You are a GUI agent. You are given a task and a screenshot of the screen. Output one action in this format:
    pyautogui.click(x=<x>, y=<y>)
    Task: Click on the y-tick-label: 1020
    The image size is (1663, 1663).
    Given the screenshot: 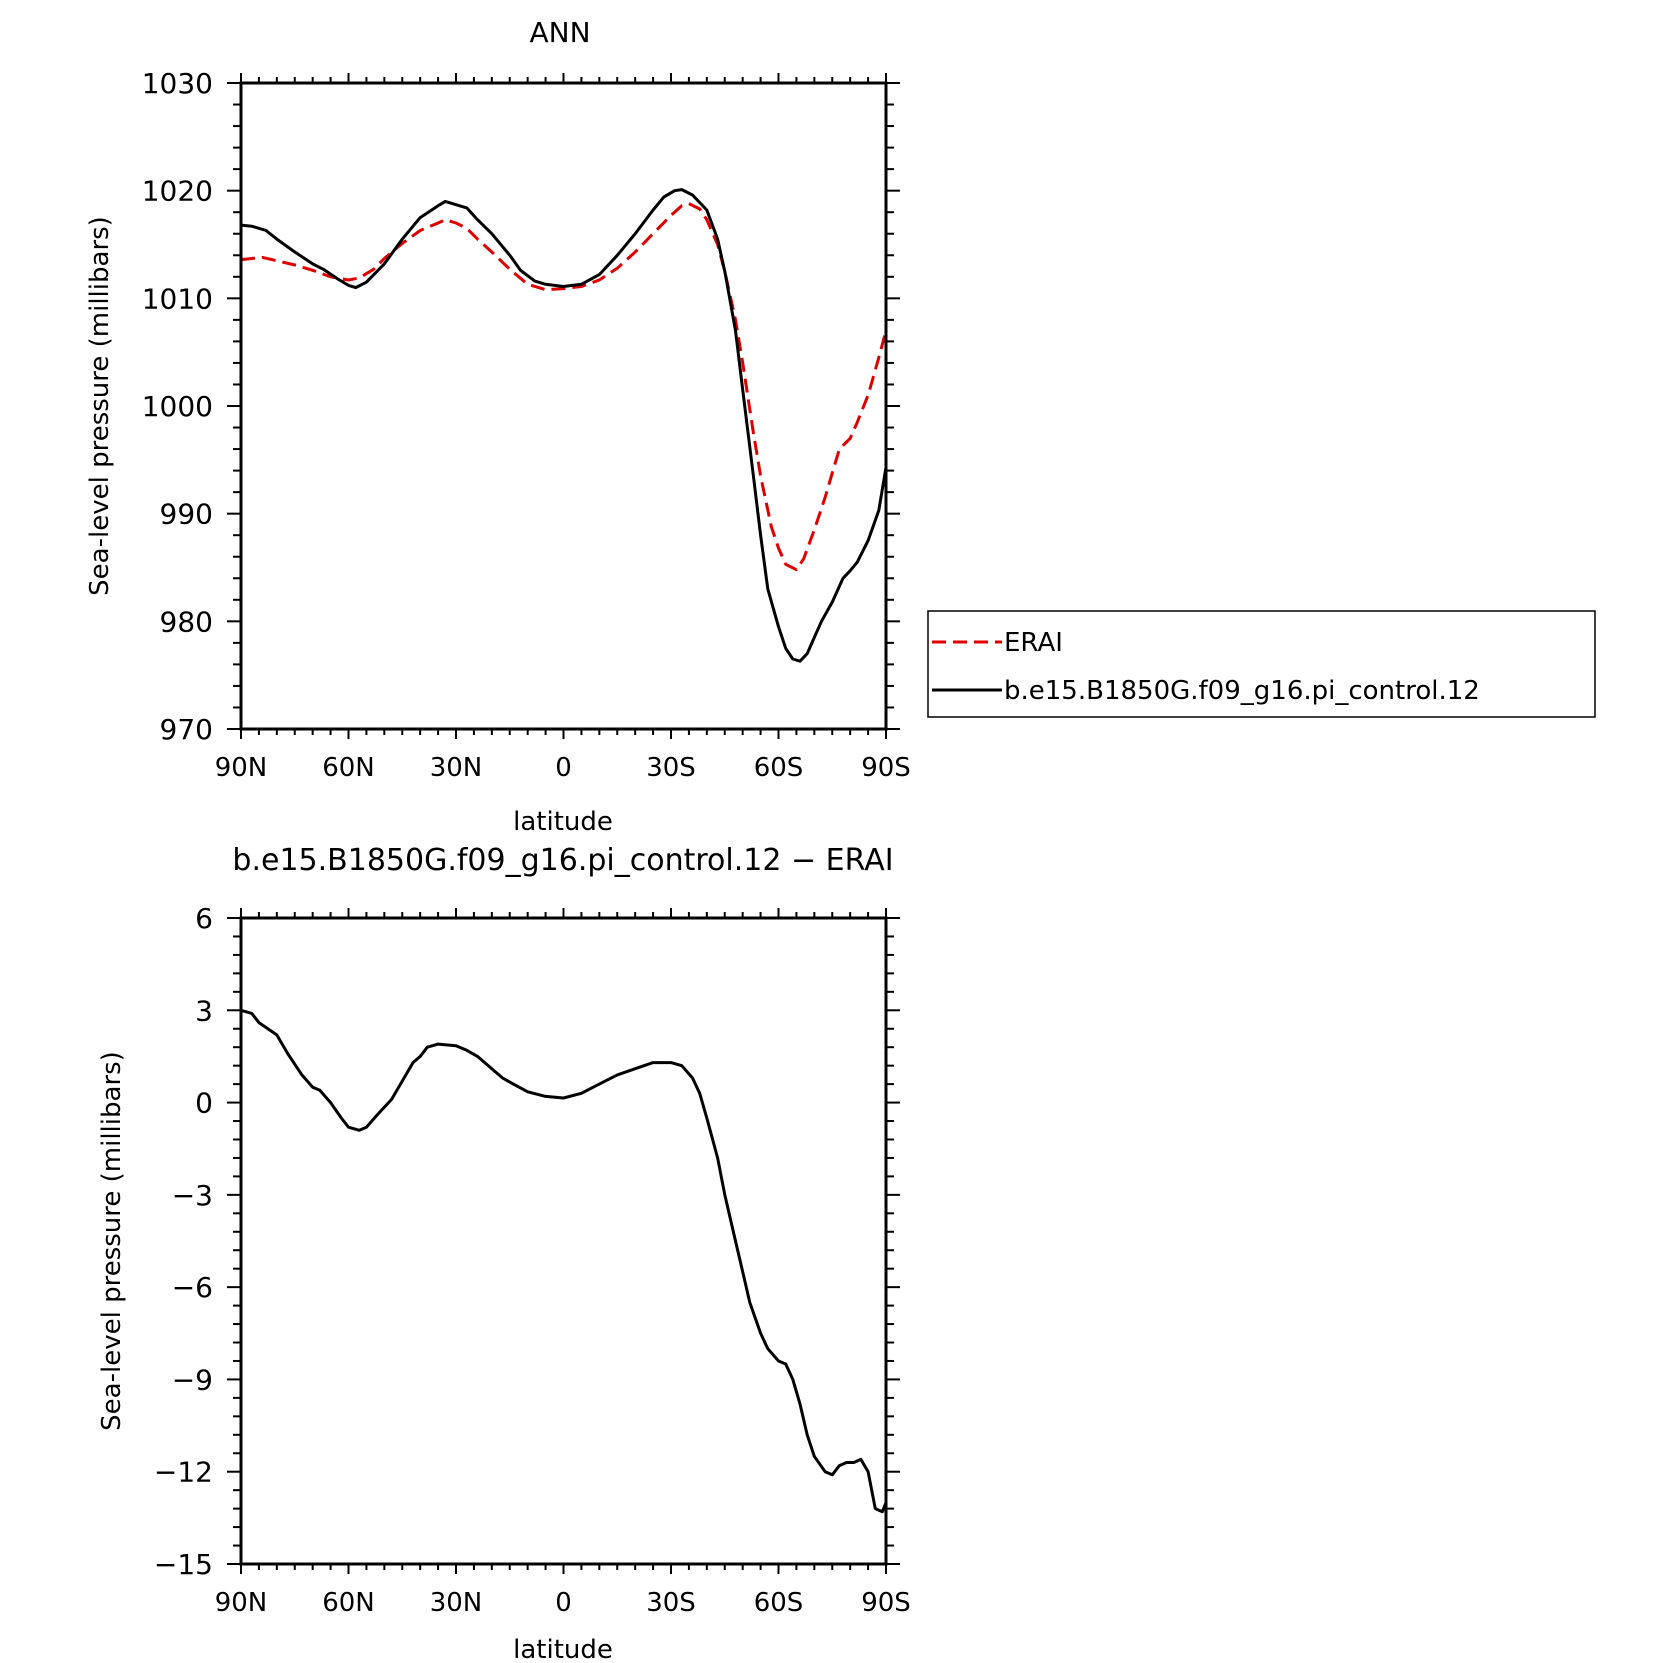 What is the action you would take?
    pyautogui.click(x=177, y=191)
    